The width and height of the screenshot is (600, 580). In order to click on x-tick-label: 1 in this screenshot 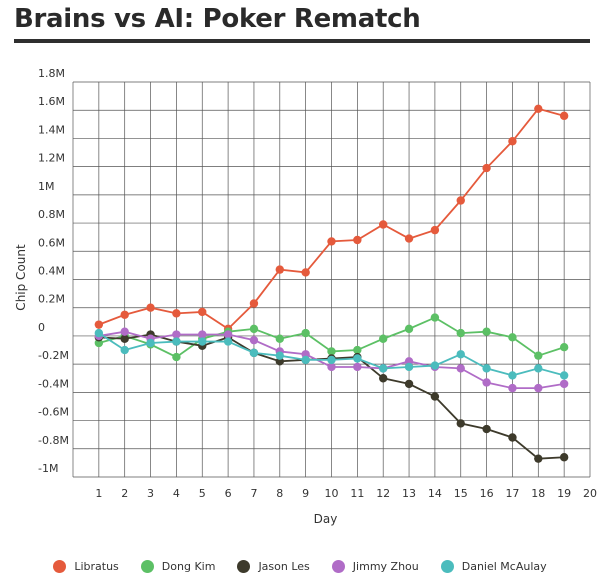, I will do `click(98, 493)`.